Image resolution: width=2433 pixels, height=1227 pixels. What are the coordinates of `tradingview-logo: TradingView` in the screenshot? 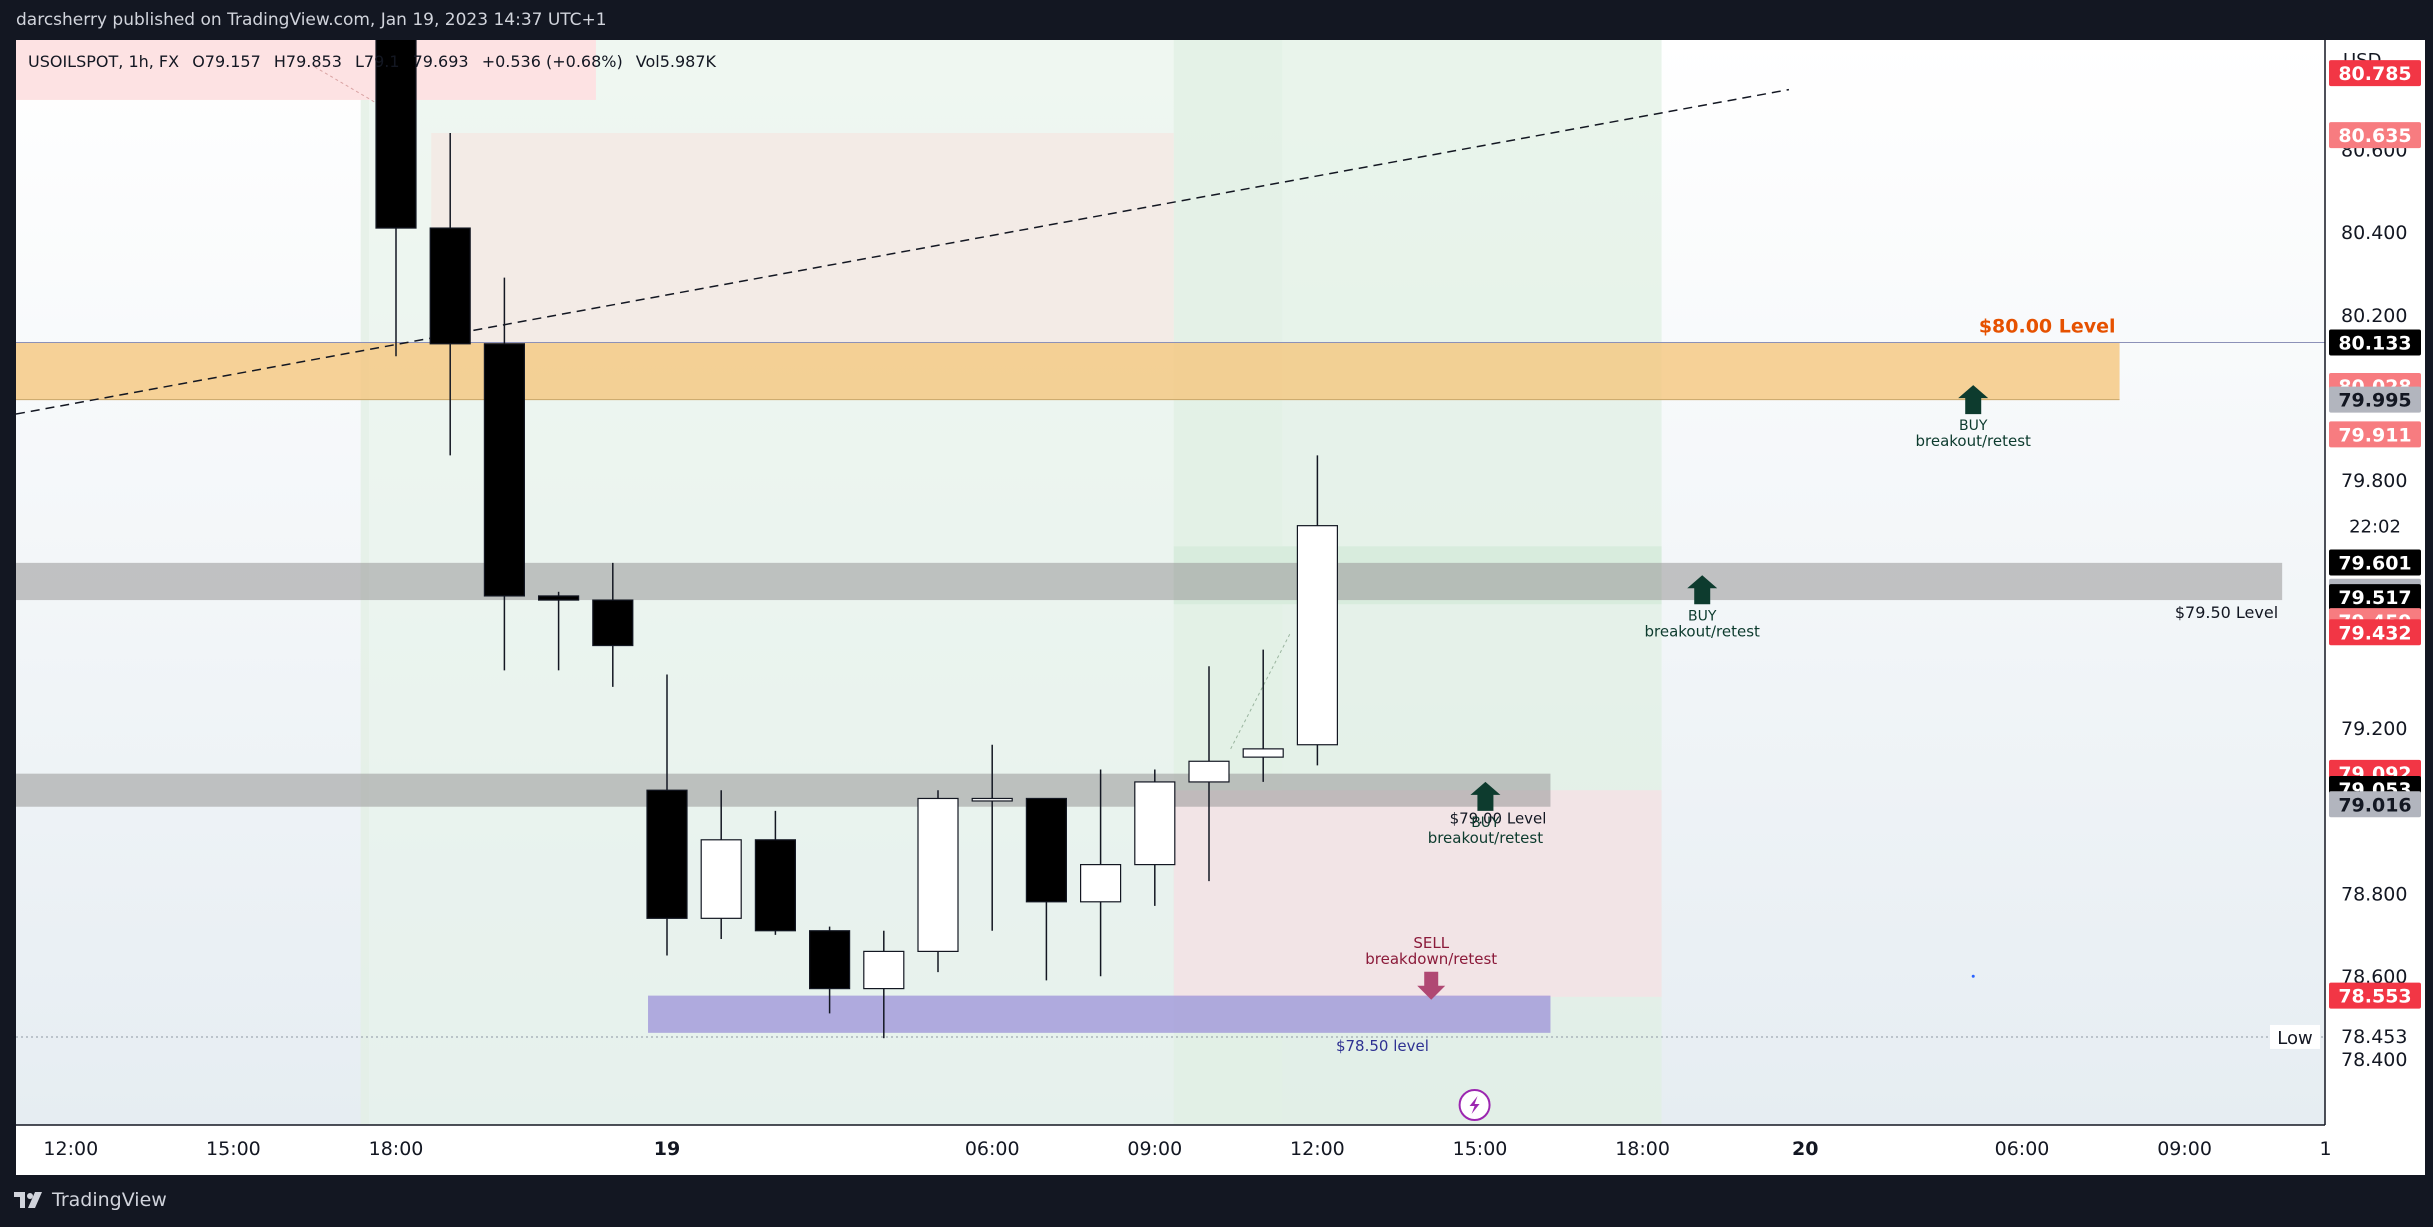 It's located at (90, 1200).